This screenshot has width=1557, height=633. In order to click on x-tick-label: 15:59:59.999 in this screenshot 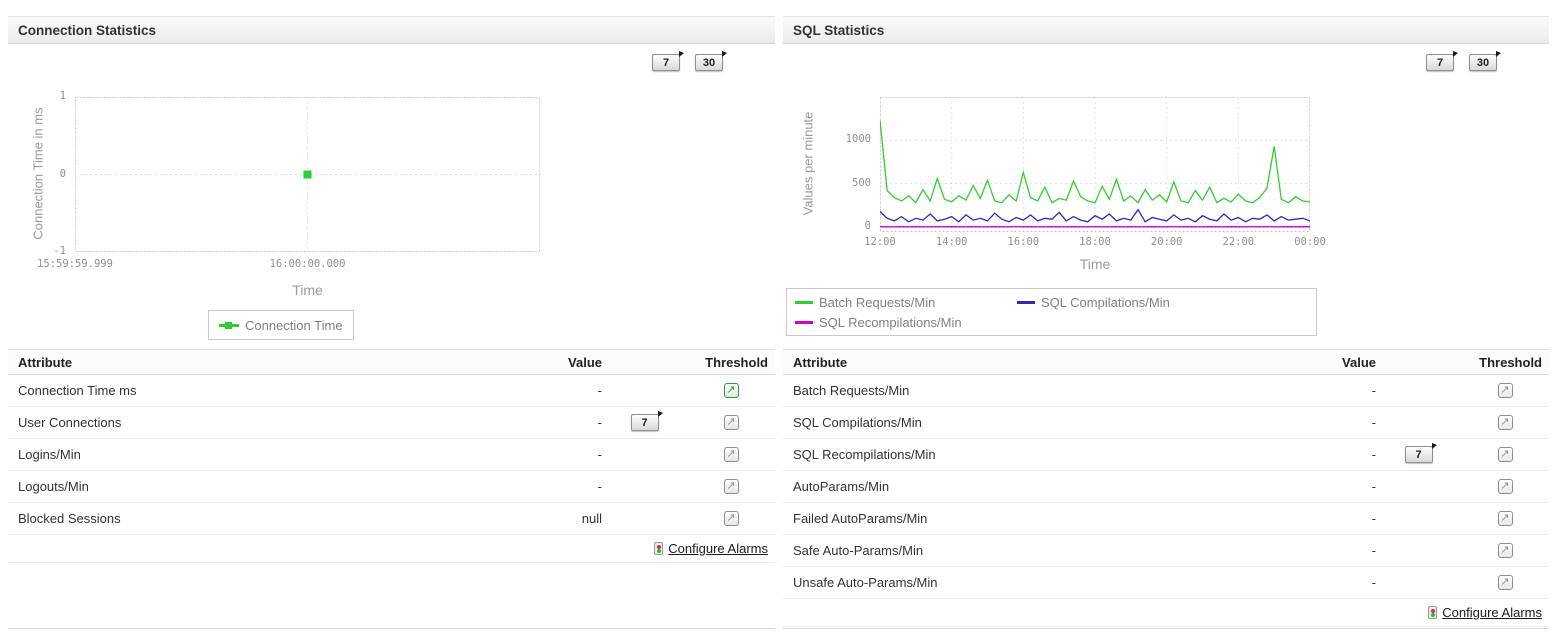, I will do `click(75, 264)`.